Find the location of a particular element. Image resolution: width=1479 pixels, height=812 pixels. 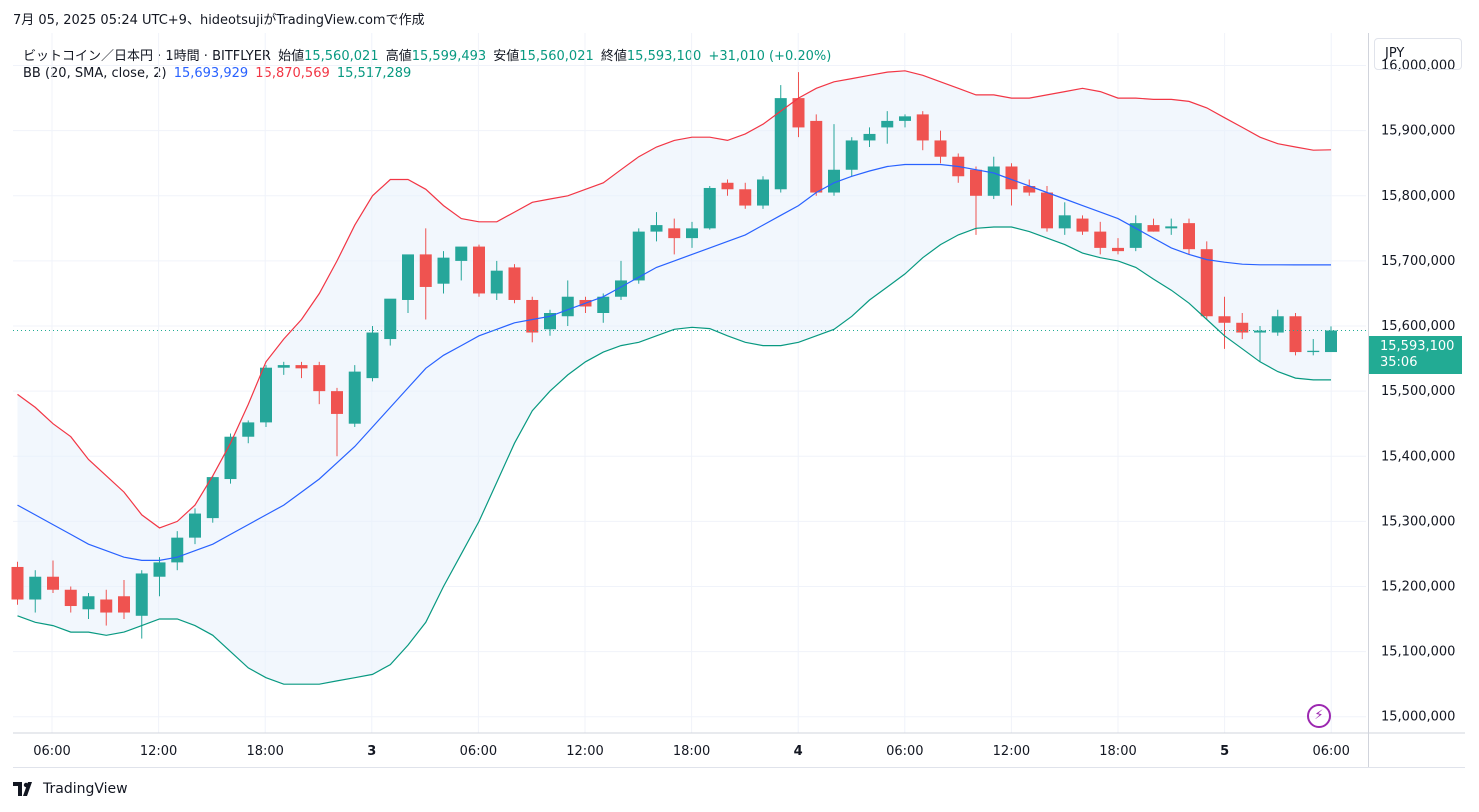

bb-lower-value: 15,517,289 is located at coordinates (374, 73).